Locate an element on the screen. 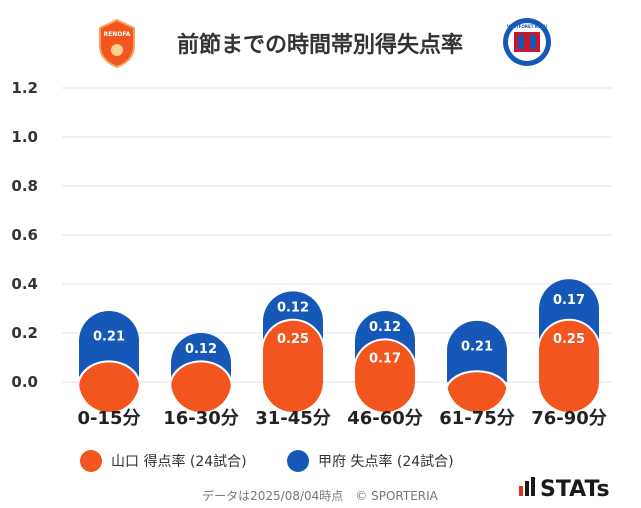 The image size is (641, 508). renofa-logo: RENOFA is located at coordinates (117, 43).